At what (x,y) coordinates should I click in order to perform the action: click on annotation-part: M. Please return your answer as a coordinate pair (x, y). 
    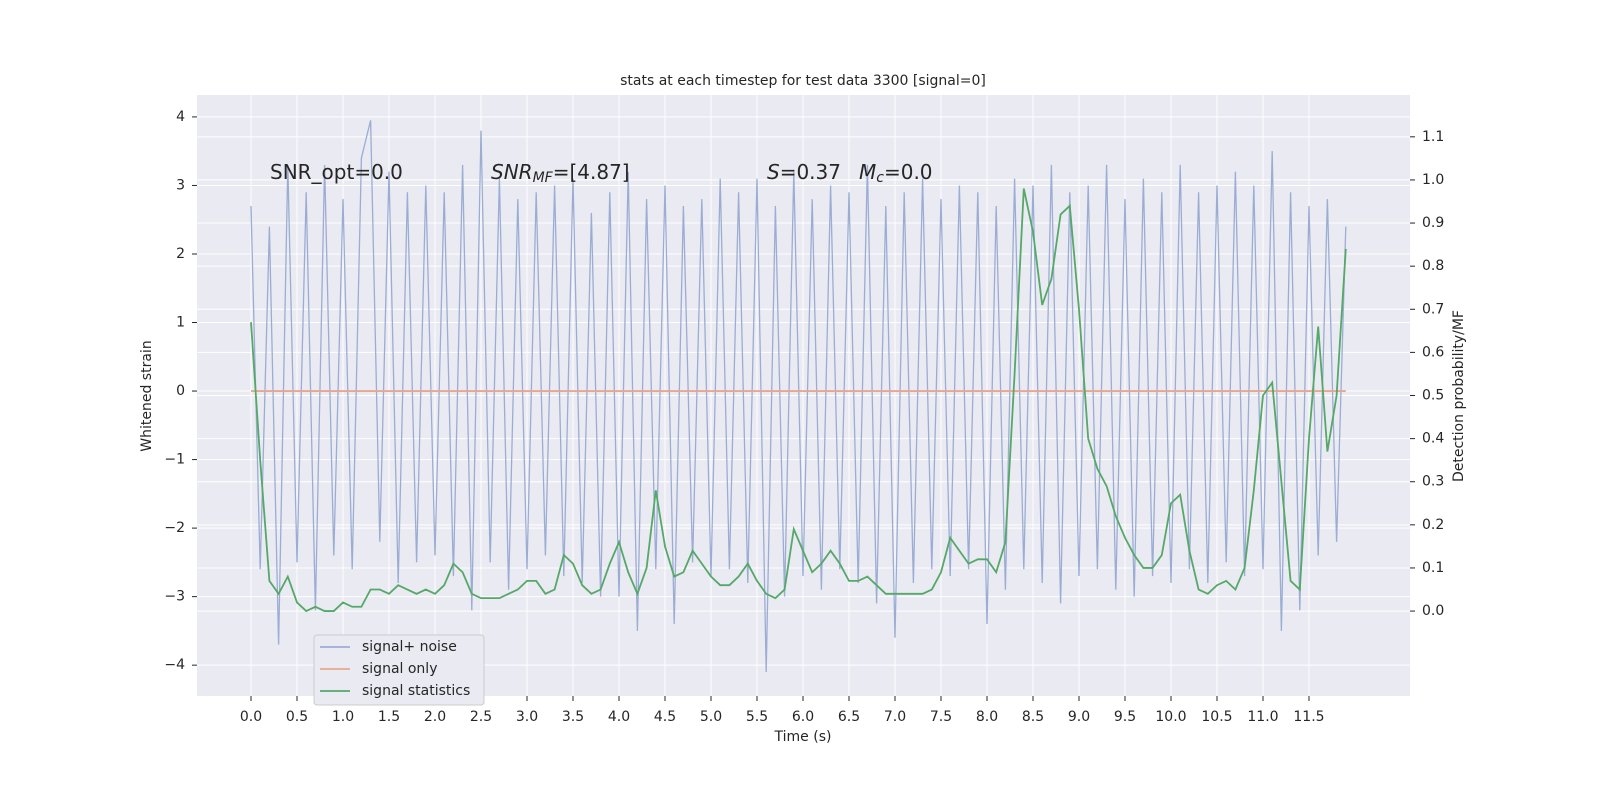
    Looking at the image, I should click on (867, 172).